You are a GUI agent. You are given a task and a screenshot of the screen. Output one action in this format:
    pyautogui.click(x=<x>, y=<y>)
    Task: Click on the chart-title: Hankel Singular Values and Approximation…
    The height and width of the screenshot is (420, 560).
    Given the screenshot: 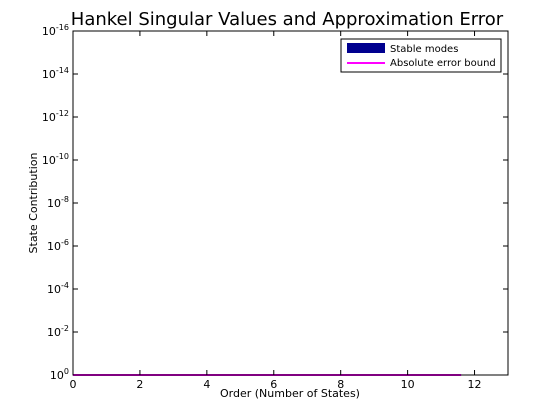 What is the action you would take?
    pyautogui.click(x=287, y=19)
    